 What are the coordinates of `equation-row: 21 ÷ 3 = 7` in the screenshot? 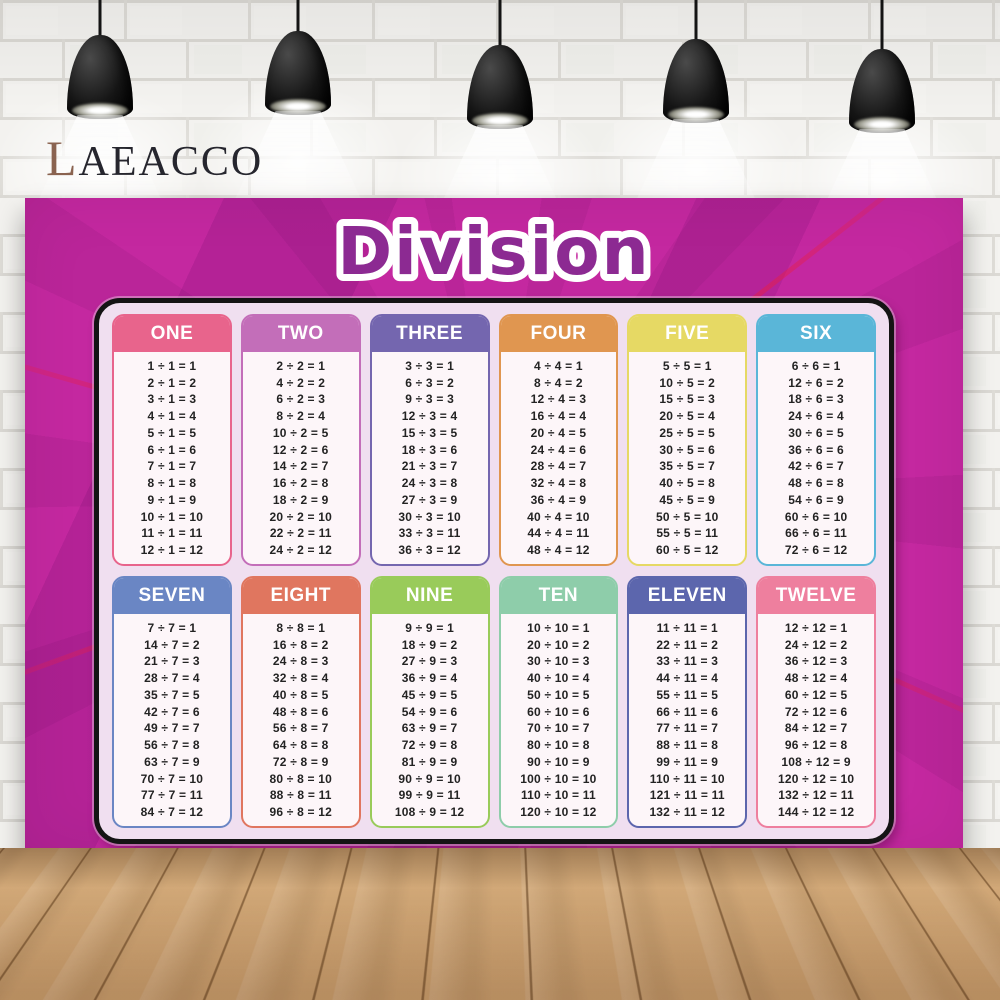 It's located at (429, 466).